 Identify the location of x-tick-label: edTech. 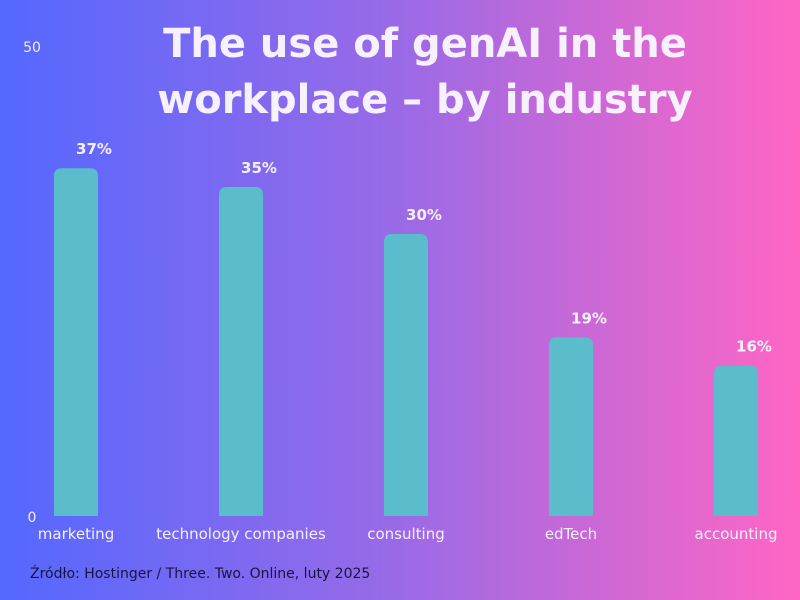
(571, 534).